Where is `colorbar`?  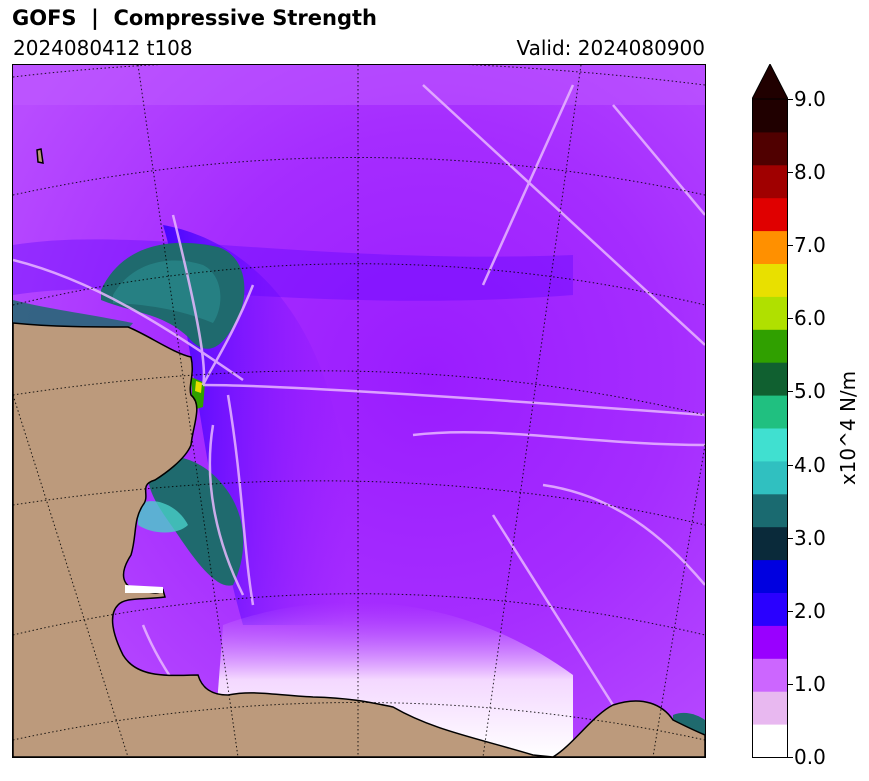
colorbar is located at coordinates (770, 411).